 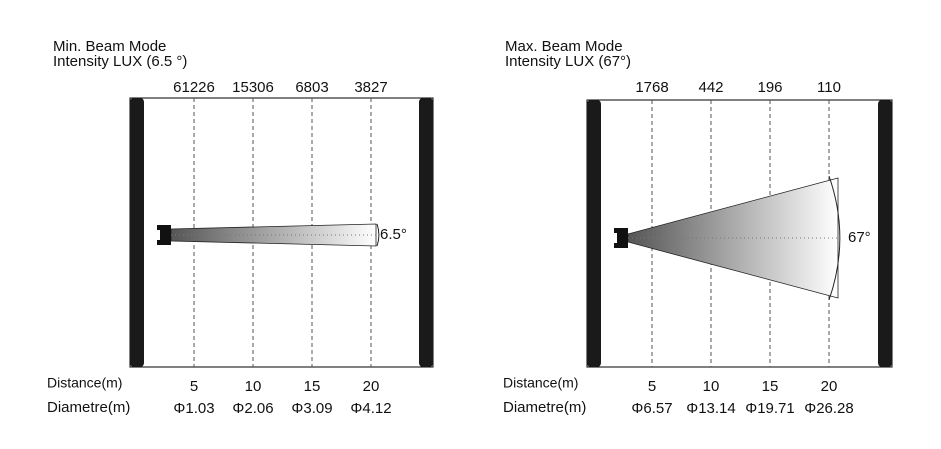 I want to click on angle-label: 6.5°, so click(x=393, y=234).